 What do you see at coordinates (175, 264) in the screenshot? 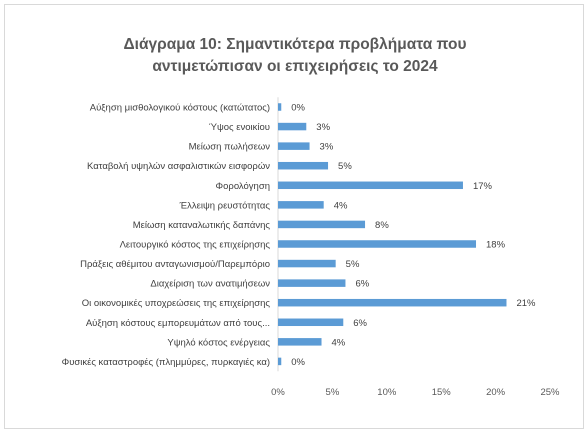
I see `category-label: Πράξεις αθέμιτου ανταγωνισμού/Παρεμπόριο` at bounding box center [175, 264].